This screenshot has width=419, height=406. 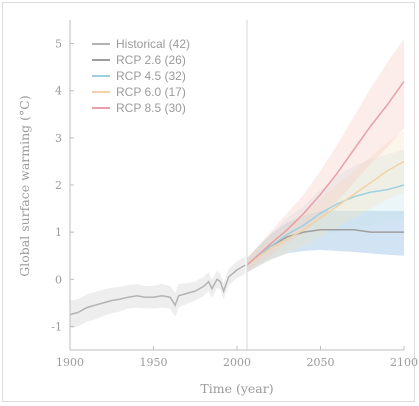 I want to click on legend-label-rcp60: RCP 6.0 (17), so click(x=151, y=92).